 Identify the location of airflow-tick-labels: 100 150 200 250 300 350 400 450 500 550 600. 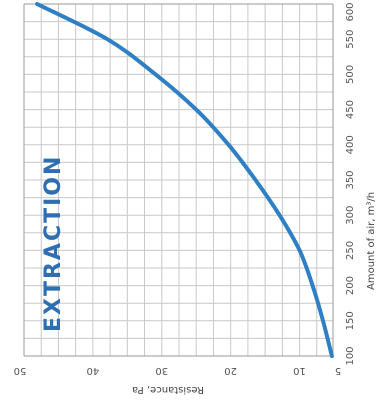
(350, 183).